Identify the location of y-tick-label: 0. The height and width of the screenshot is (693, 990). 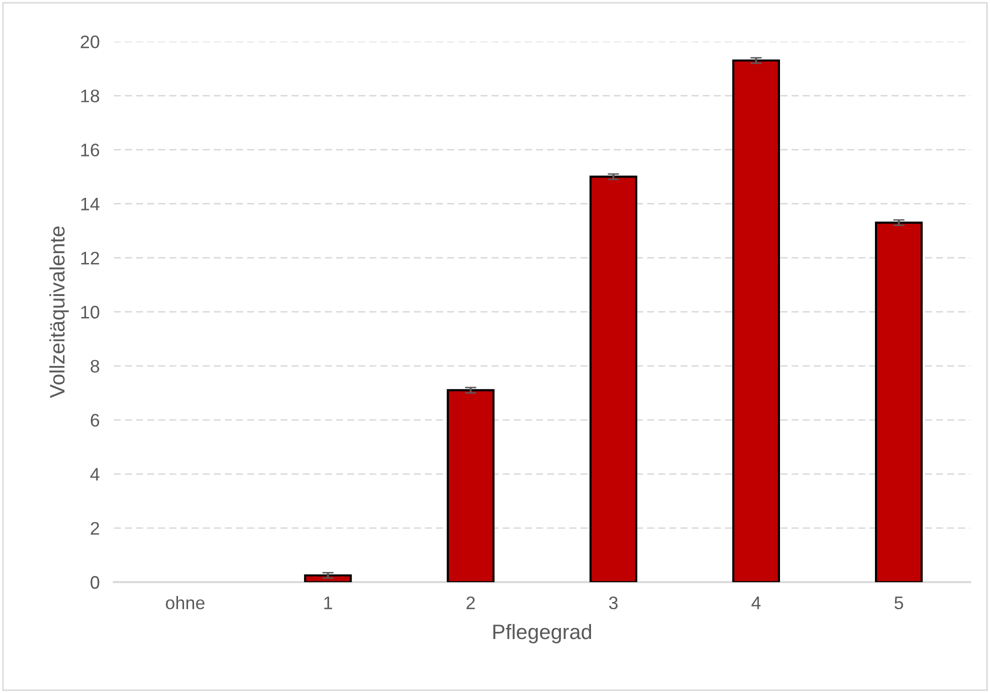
(95, 582).